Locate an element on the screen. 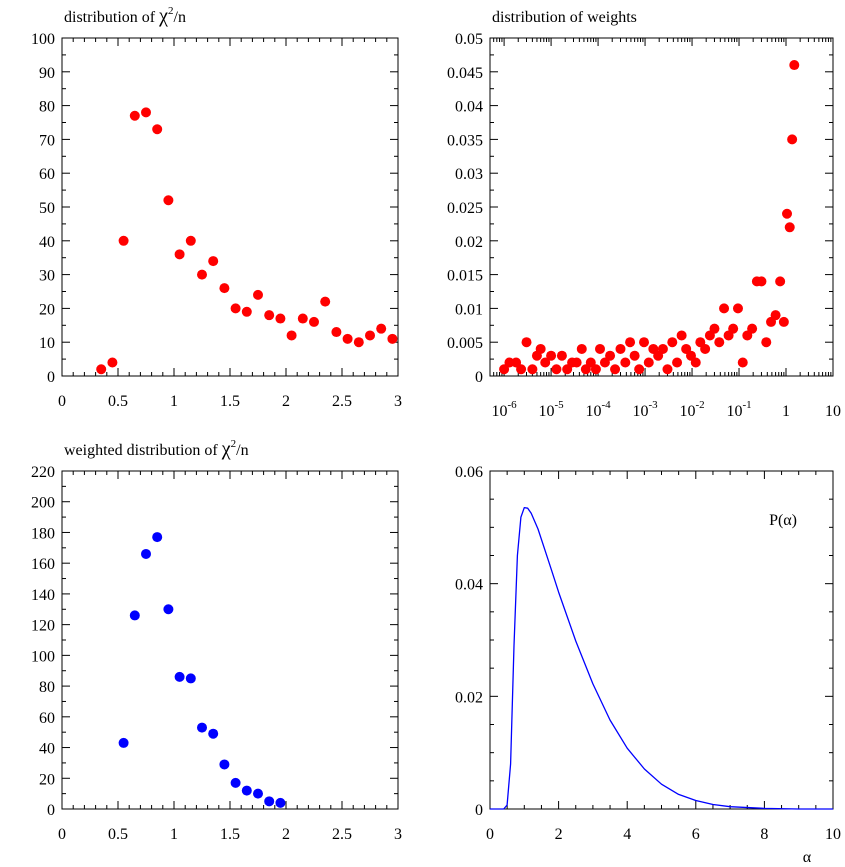  y-tick-label: 20 is located at coordinates (47, 779).